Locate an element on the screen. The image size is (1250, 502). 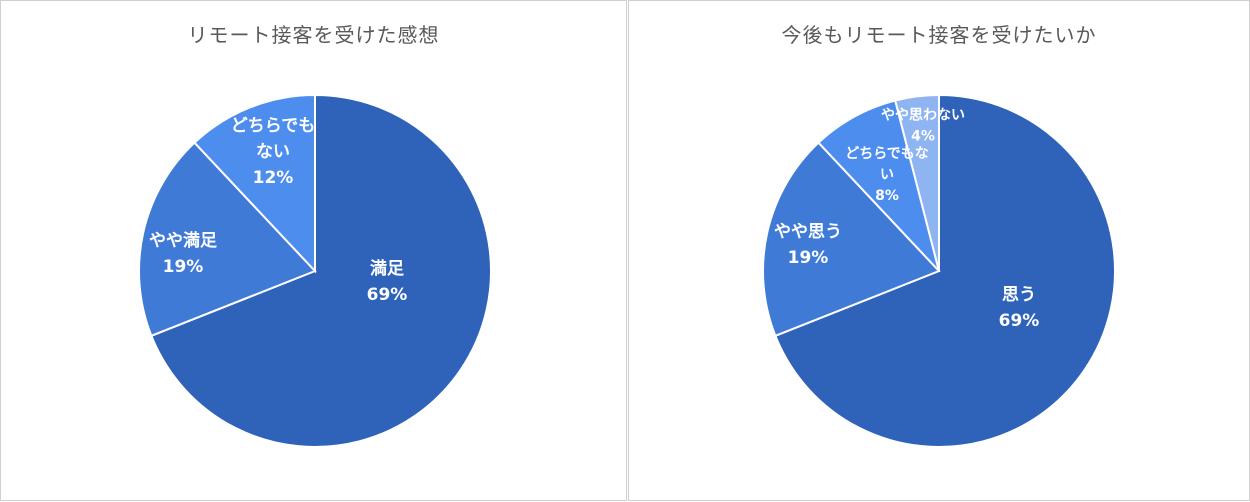
slice-label: どちらでもない 12% is located at coordinates (273, 152).